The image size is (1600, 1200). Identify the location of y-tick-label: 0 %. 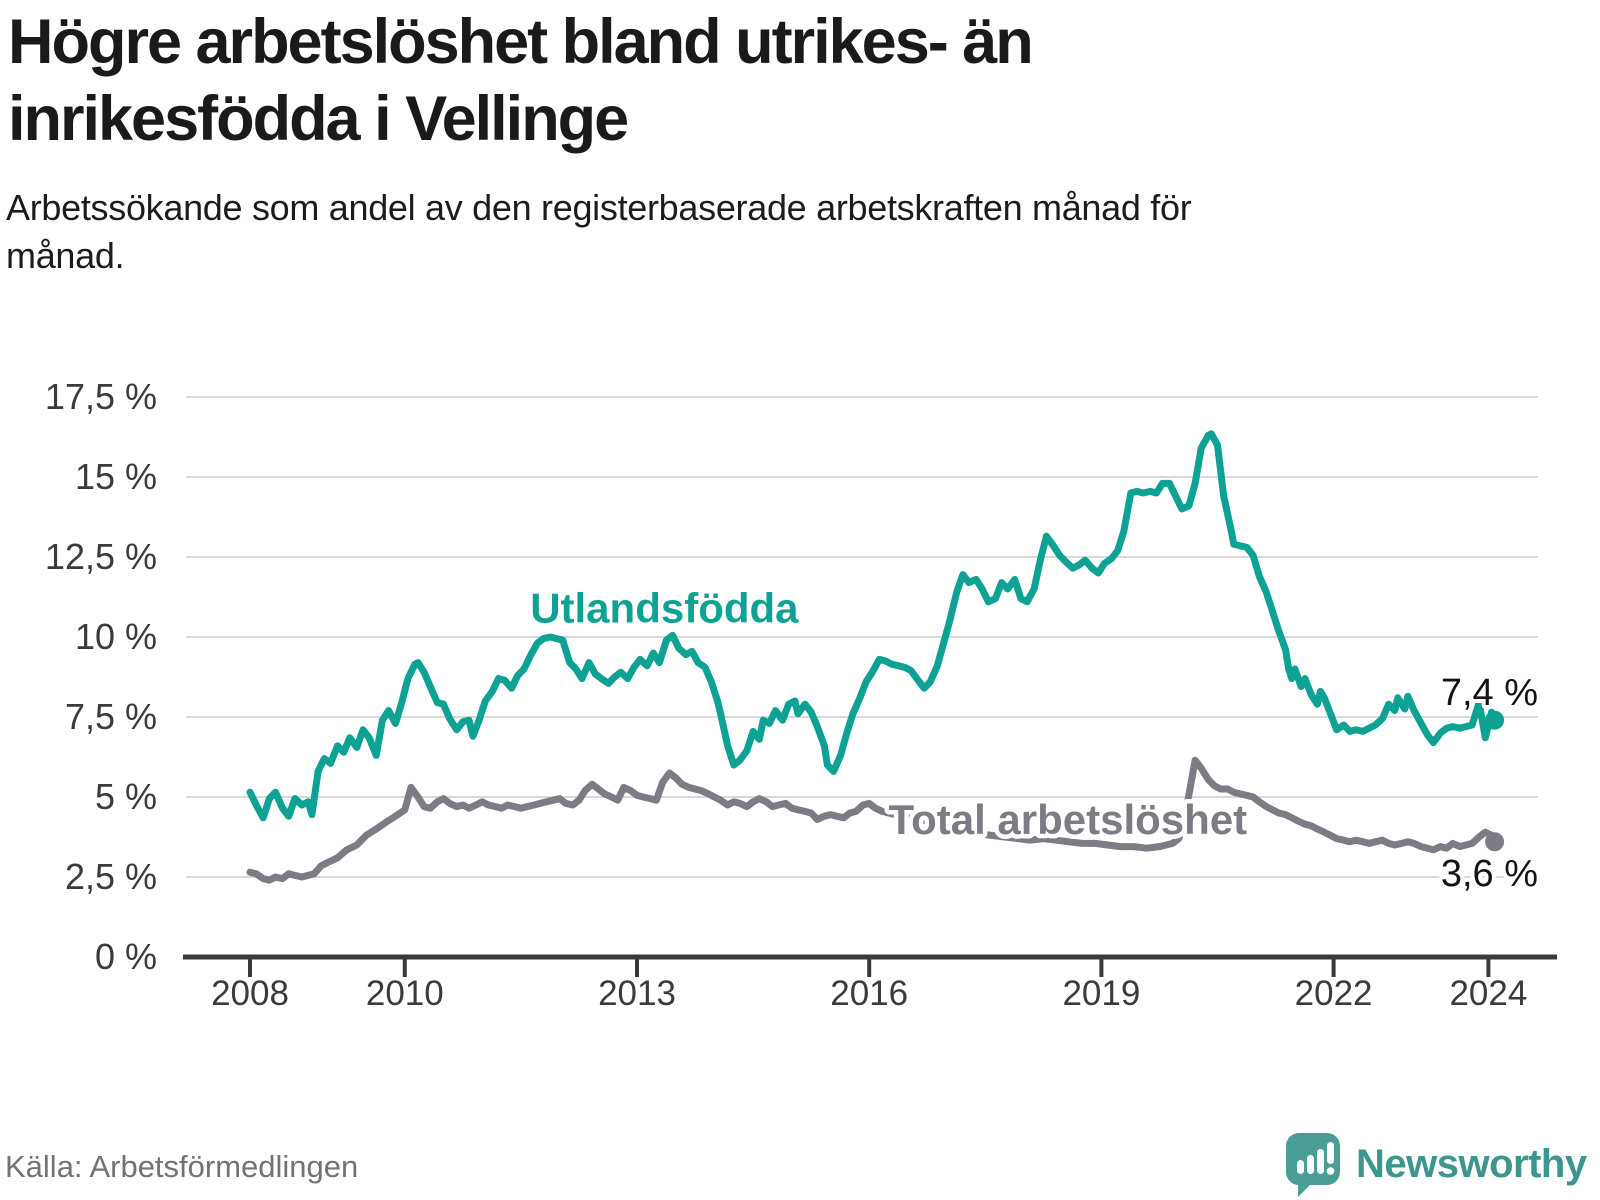
(126, 956).